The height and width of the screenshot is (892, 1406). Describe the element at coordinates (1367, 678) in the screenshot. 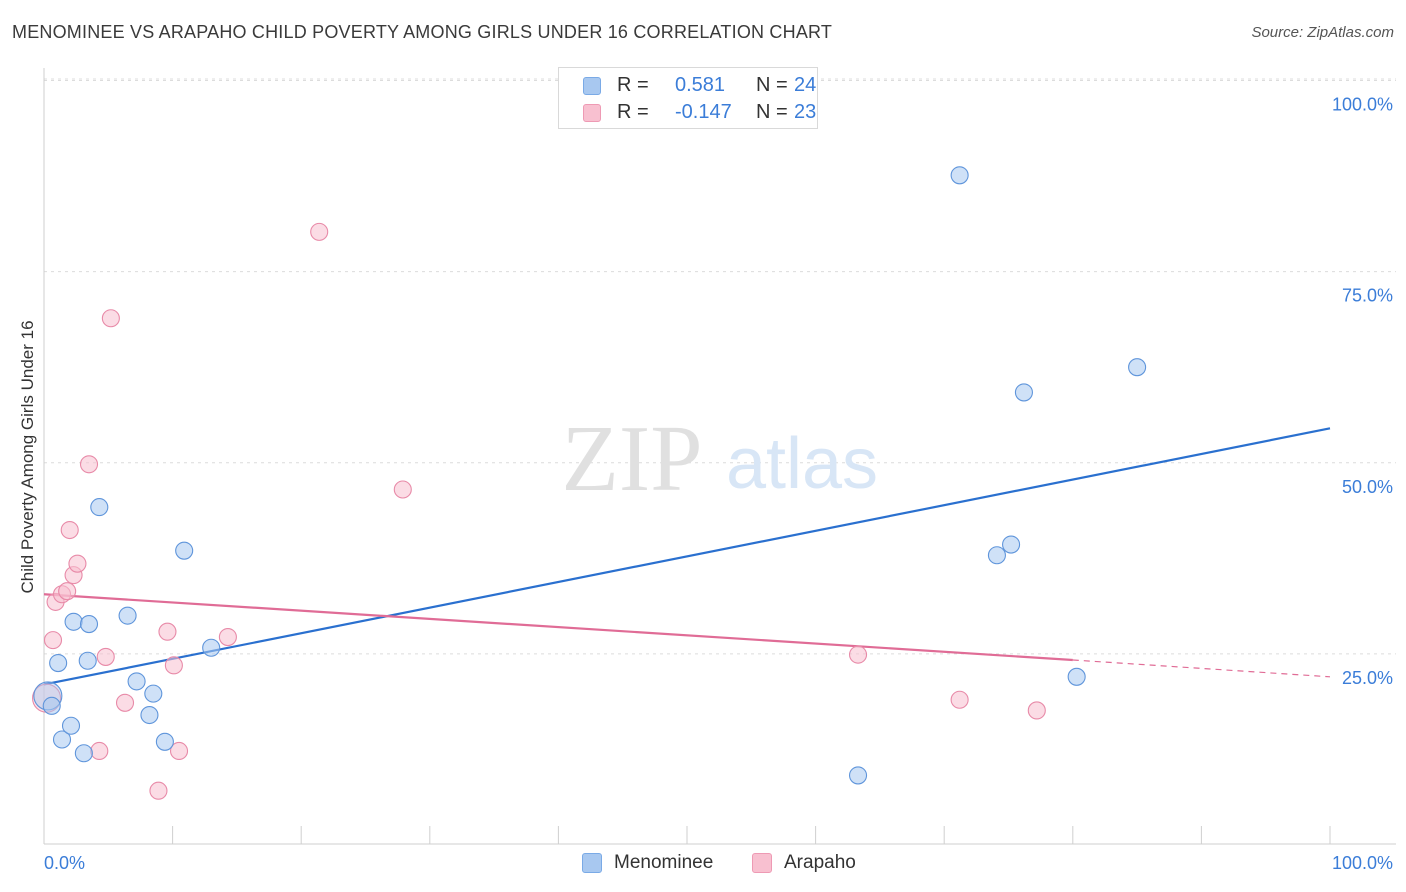

I see `y-tick-label: 25.0%` at that location.